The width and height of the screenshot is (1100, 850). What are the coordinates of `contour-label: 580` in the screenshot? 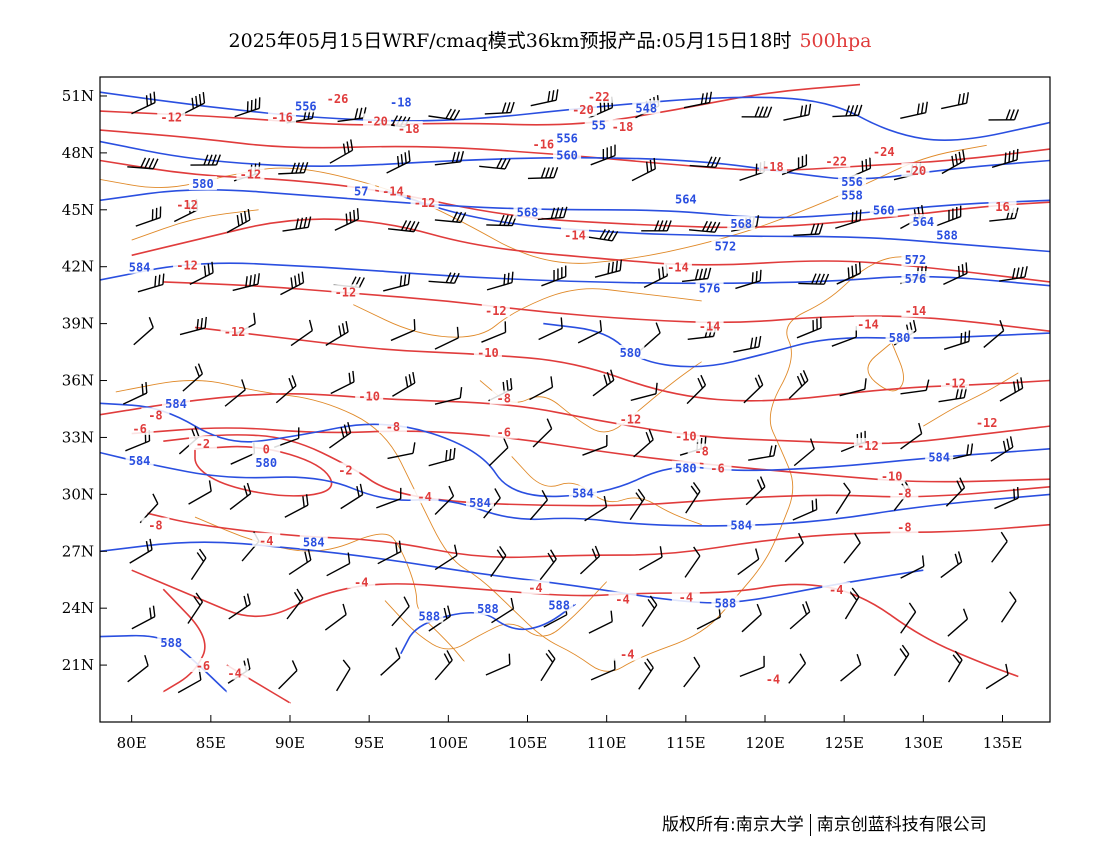 It's located at (686, 469).